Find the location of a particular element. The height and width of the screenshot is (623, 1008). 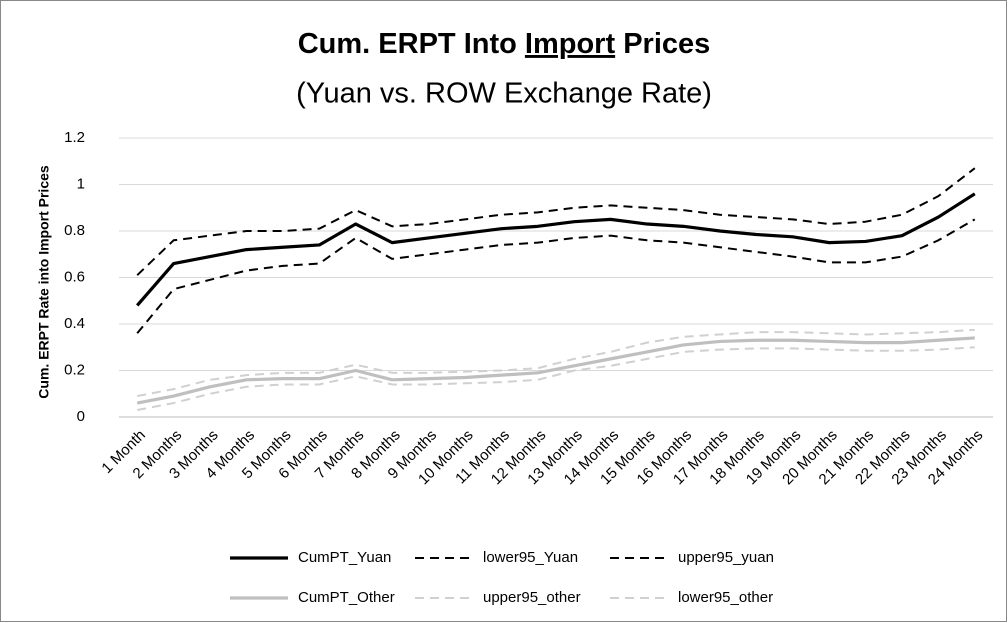

y-tick-label: 1.2 is located at coordinates (74, 137).